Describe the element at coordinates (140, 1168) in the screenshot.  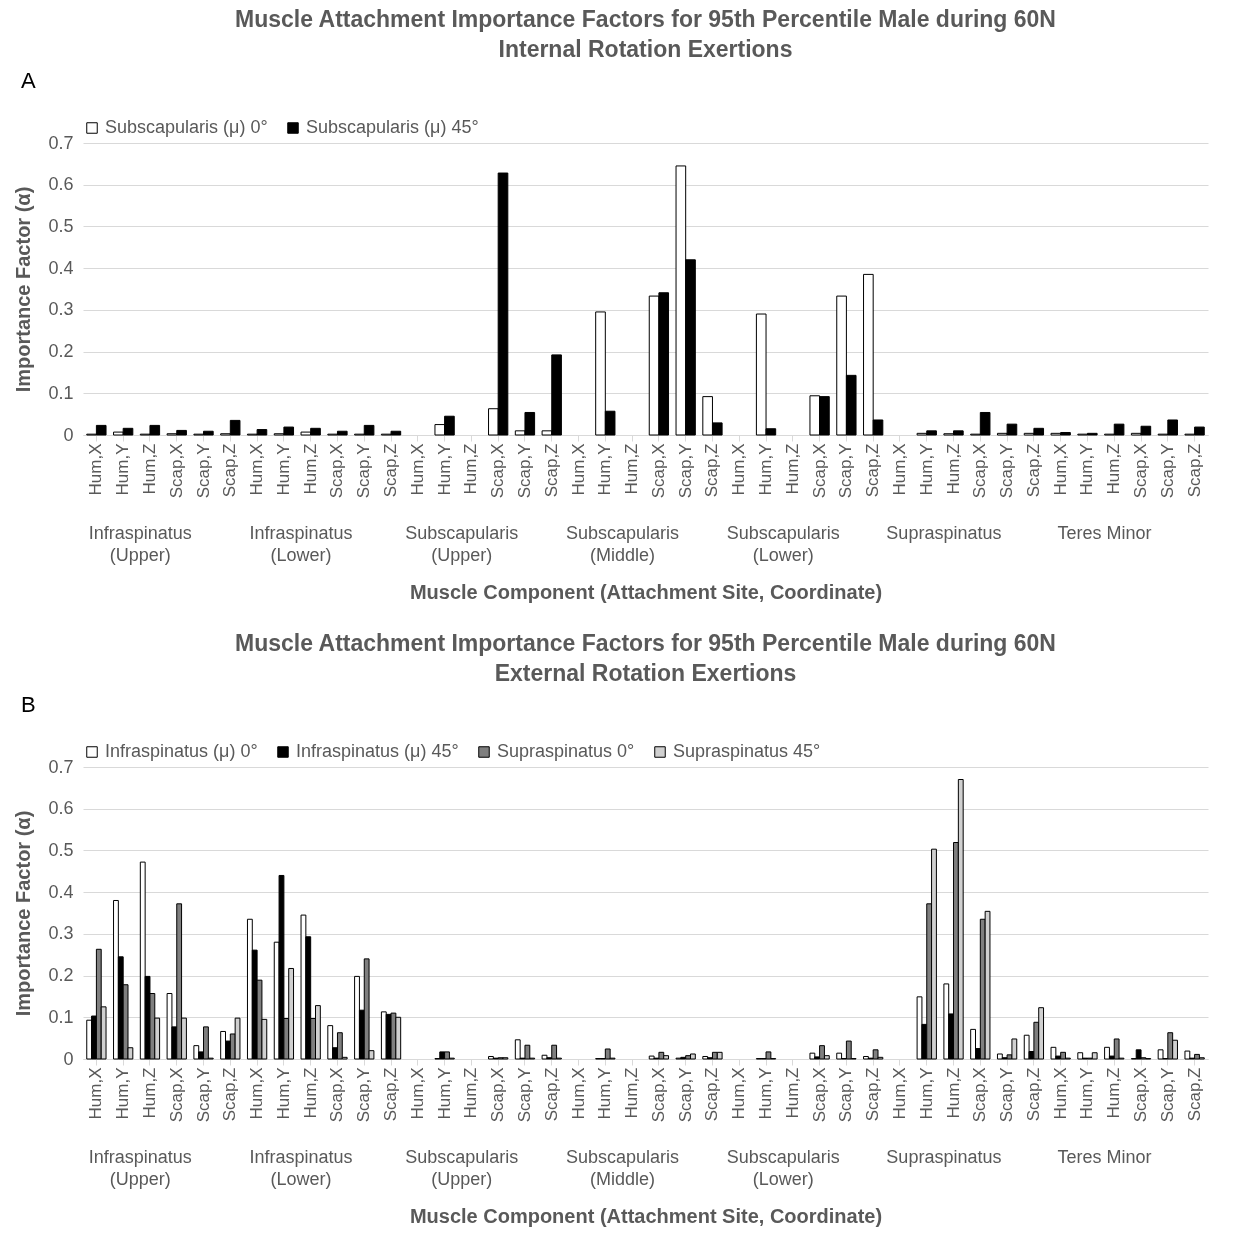
I see `text: Infraspinatus (Upper)` at that location.